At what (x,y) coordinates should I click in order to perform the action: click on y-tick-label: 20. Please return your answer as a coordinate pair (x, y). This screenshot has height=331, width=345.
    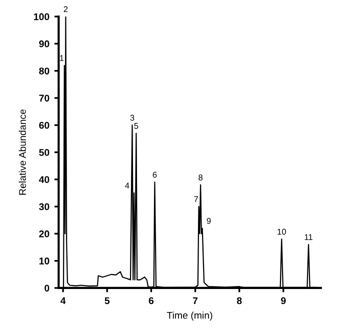
    Looking at the image, I should click on (44, 234).